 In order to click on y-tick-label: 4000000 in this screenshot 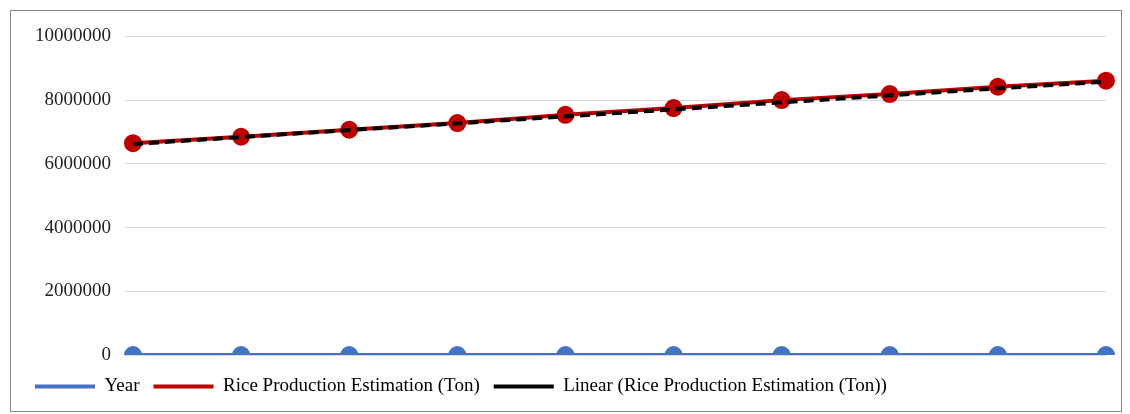, I will do `click(77, 226)`.